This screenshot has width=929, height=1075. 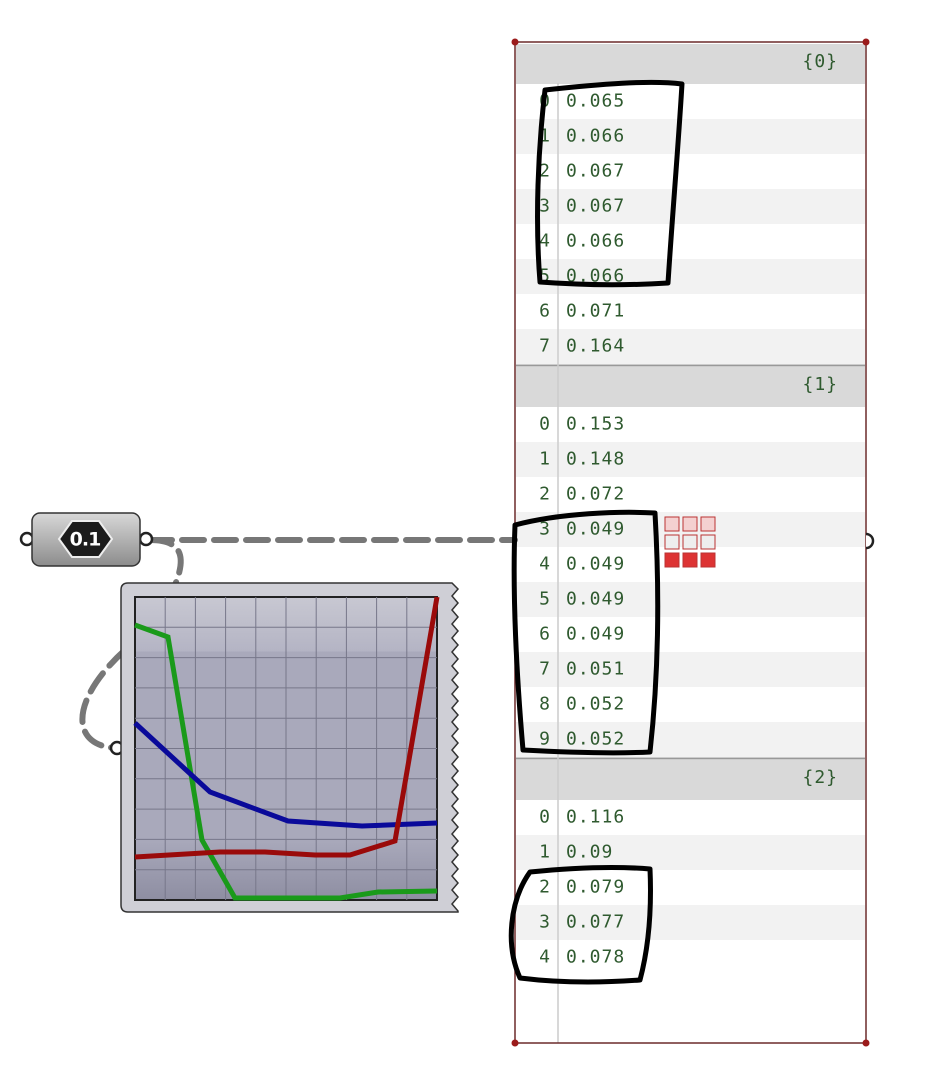 I want to click on row-value: 0.077, so click(x=595, y=922).